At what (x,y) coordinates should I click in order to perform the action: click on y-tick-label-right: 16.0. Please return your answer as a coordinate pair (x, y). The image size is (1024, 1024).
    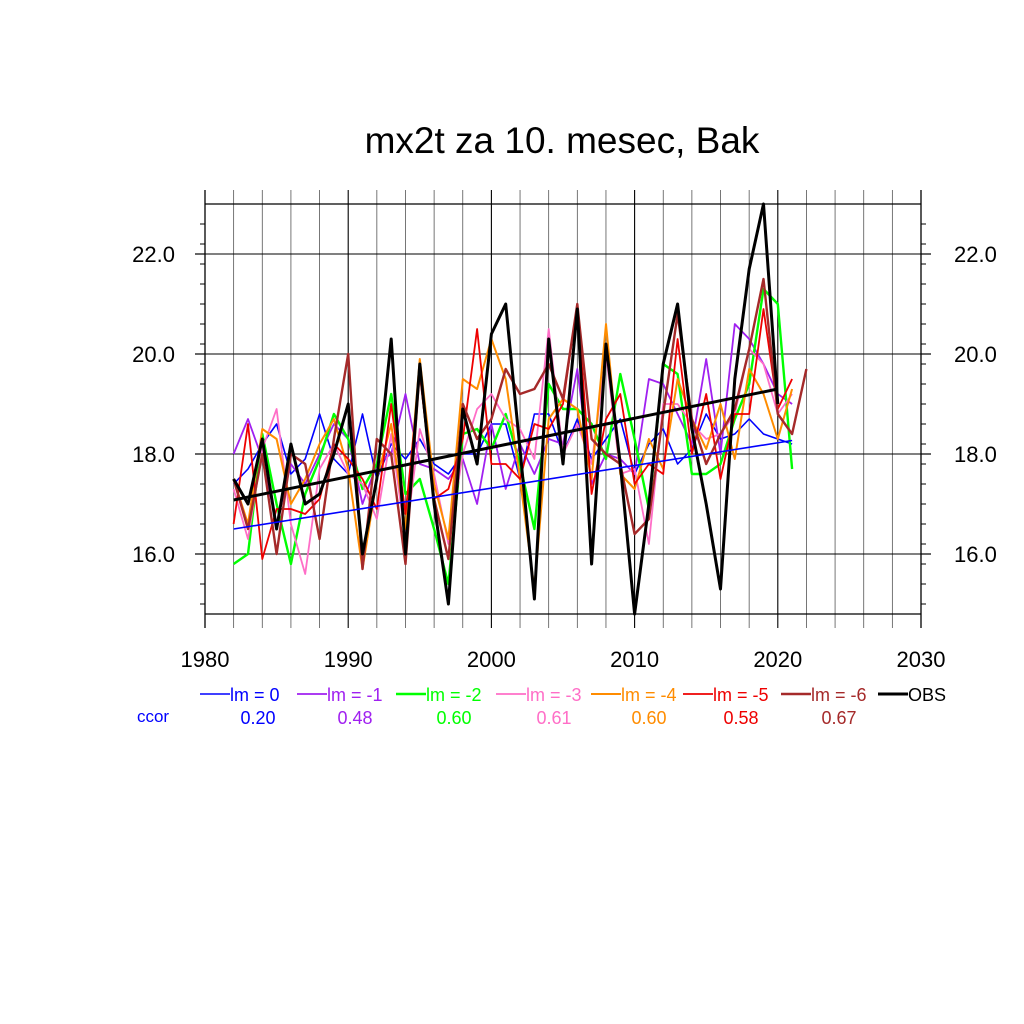
    Looking at the image, I should click on (975, 554).